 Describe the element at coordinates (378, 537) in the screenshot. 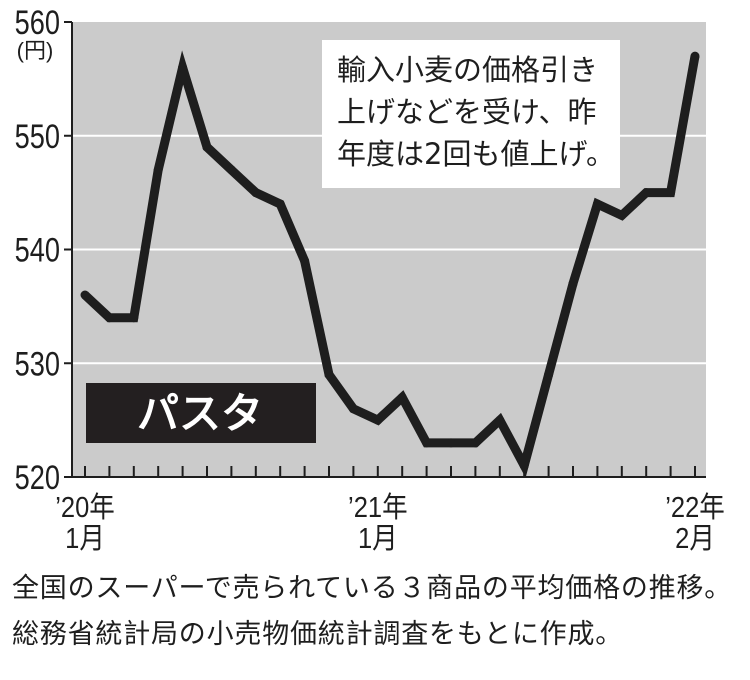

I see `x-tick-label-2021-01-1: 1月` at that location.